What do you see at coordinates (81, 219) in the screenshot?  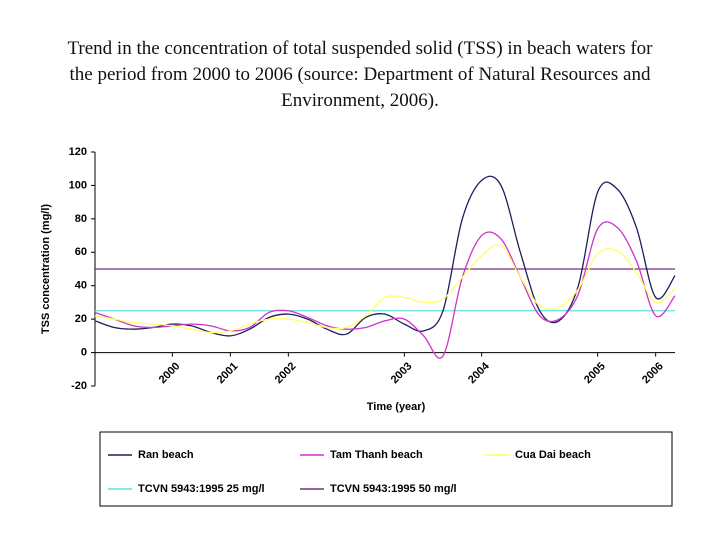 I see `y-tick-label: 80` at bounding box center [81, 219].